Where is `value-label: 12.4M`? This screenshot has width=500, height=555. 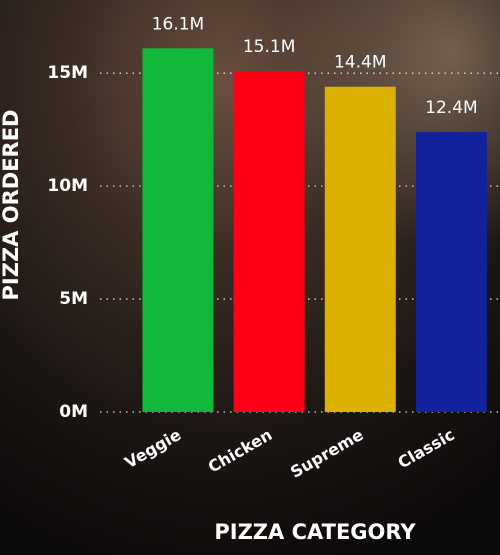
value-label: 12.4M is located at coordinates (451, 108).